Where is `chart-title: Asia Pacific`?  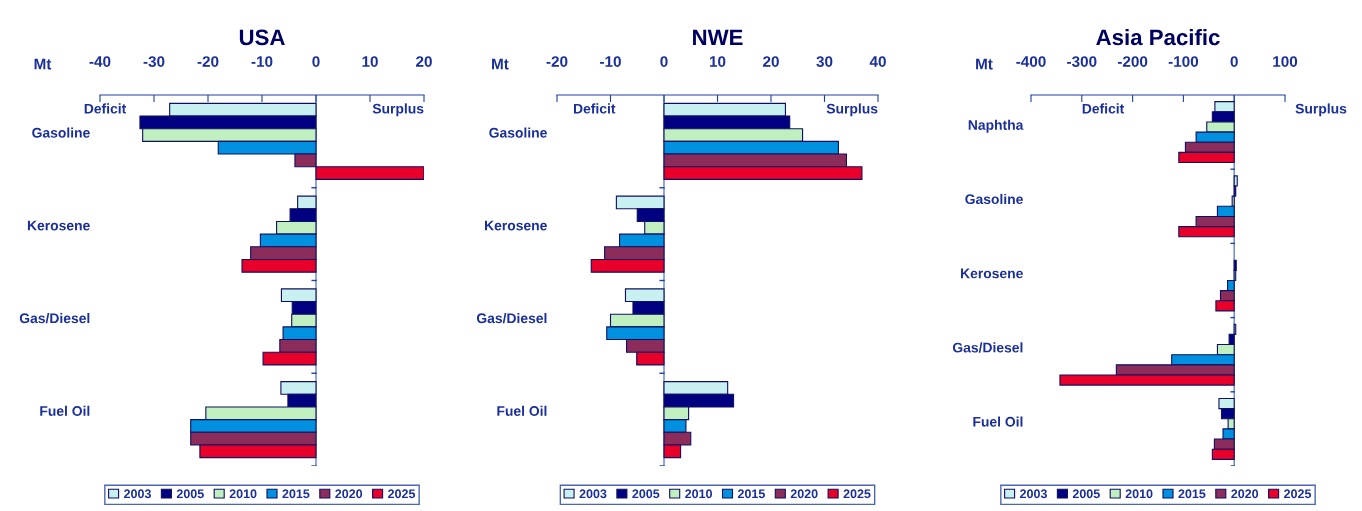 chart-title: Asia Pacific is located at coordinates (1158, 37).